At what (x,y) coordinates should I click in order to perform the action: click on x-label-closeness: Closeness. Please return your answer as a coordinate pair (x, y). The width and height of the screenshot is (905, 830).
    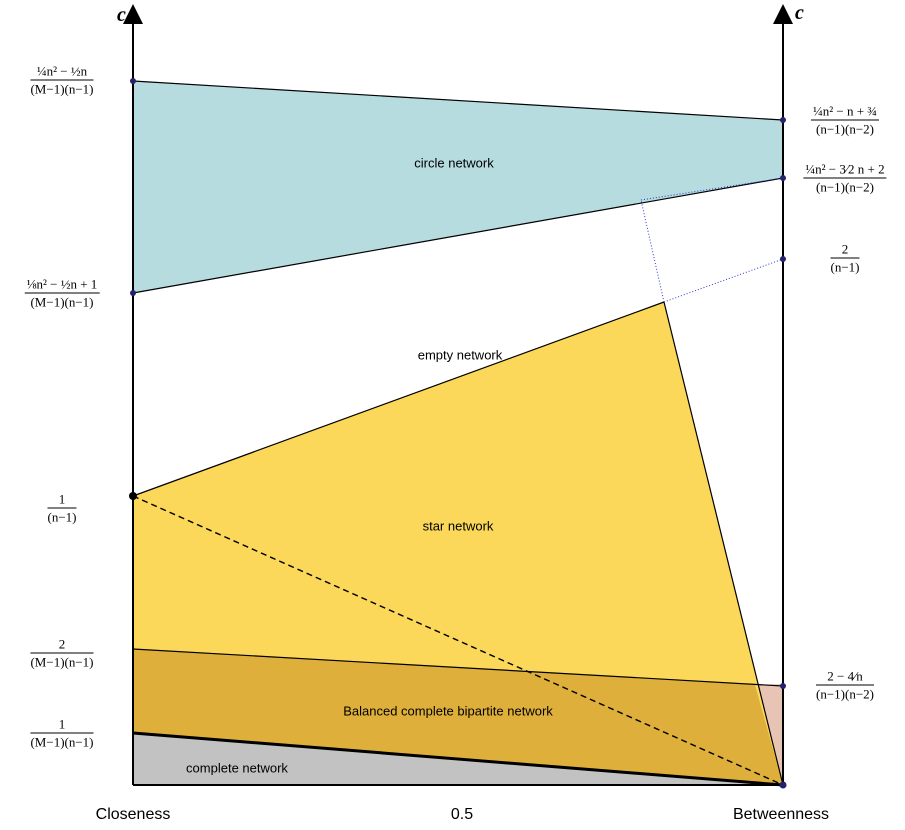
    Looking at the image, I should click on (133, 814).